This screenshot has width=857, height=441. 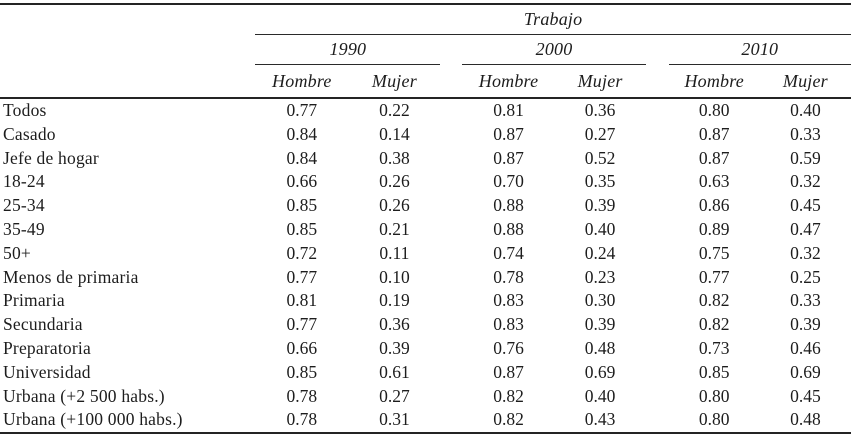 I want to click on row-label: 25-34, so click(x=24, y=205).